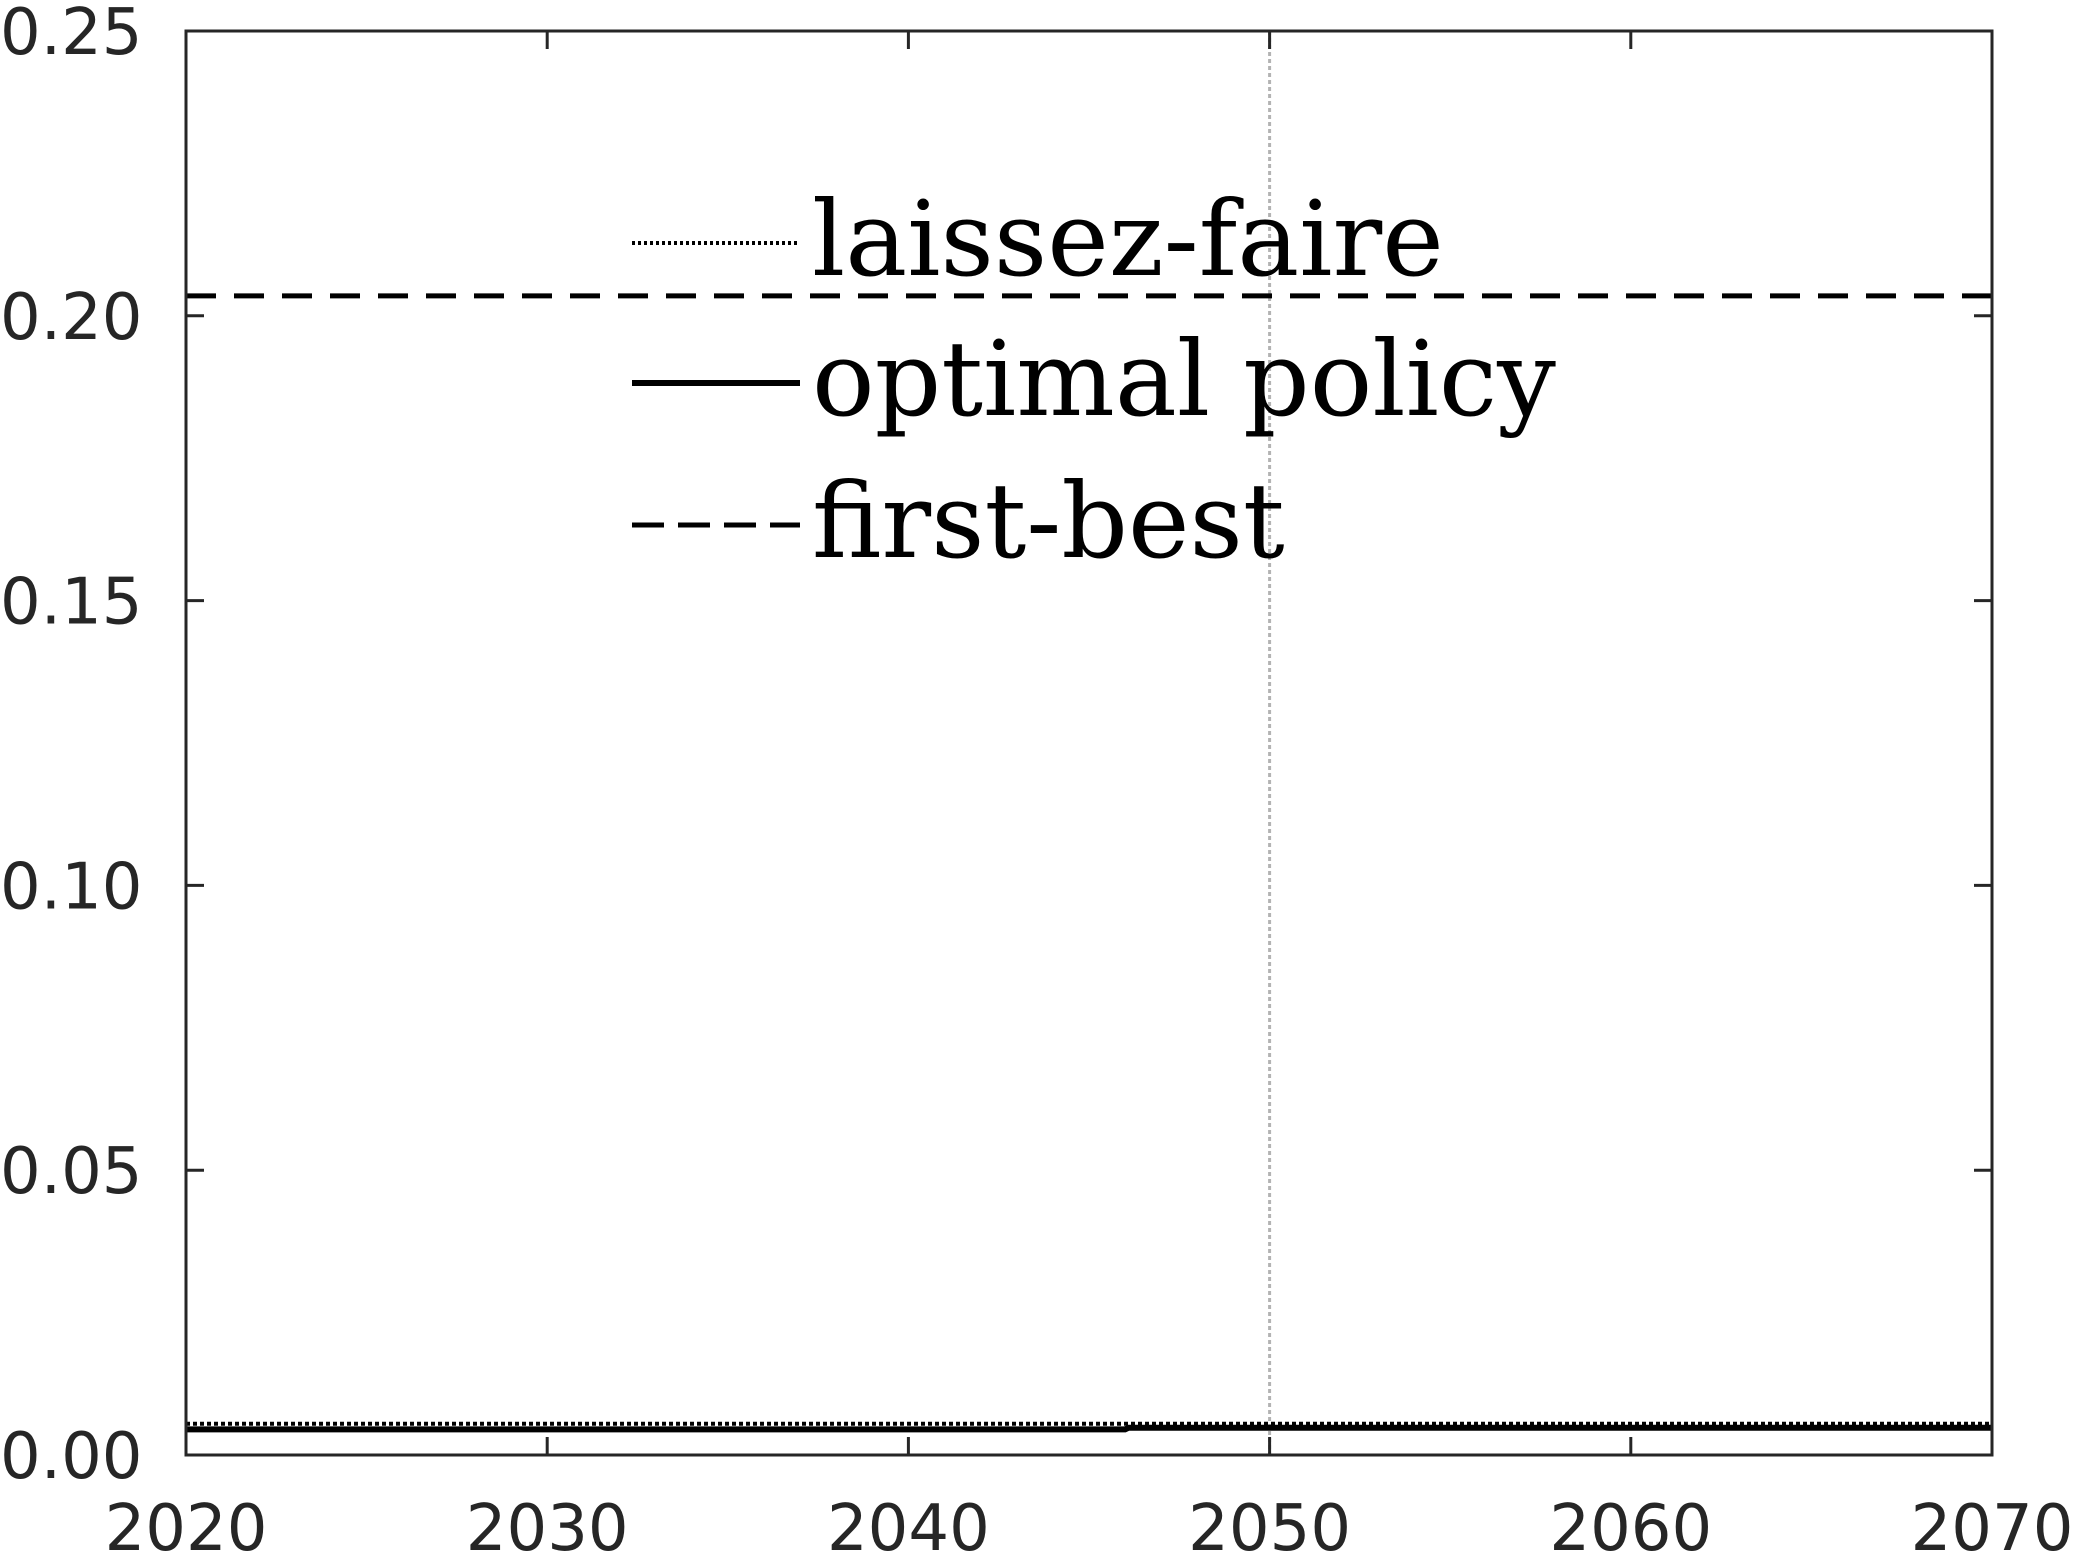 The width and height of the screenshot is (2082, 1554). What do you see at coordinates (1184, 379) in the screenshot?
I see `legend-label: optimal policy` at bounding box center [1184, 379].